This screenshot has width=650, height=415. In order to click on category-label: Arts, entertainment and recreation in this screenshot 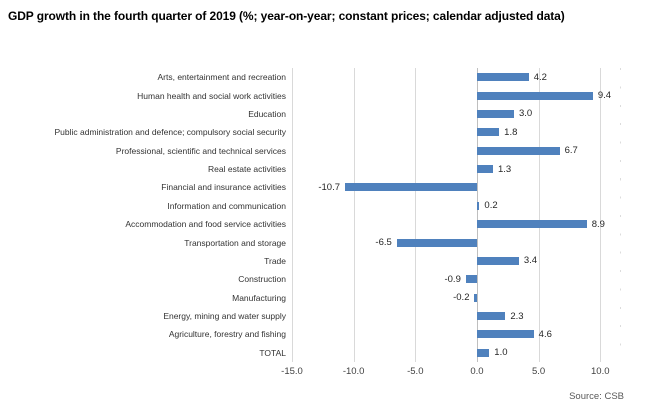, I will do `click(221, 77)`.